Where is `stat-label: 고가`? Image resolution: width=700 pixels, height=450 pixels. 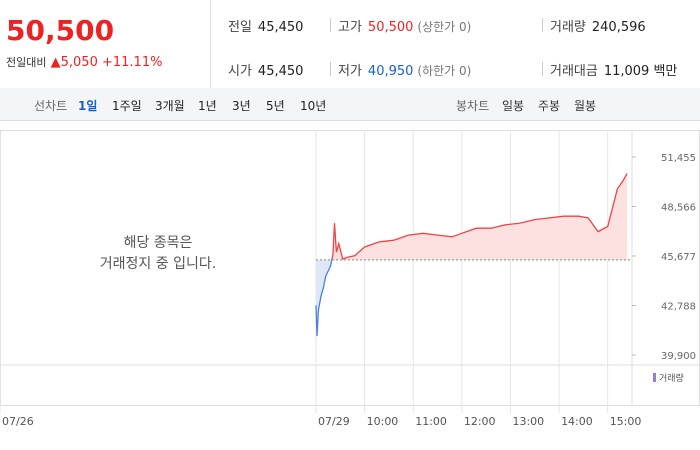 stat-label: 고가 is located at coordinates (350, 27).